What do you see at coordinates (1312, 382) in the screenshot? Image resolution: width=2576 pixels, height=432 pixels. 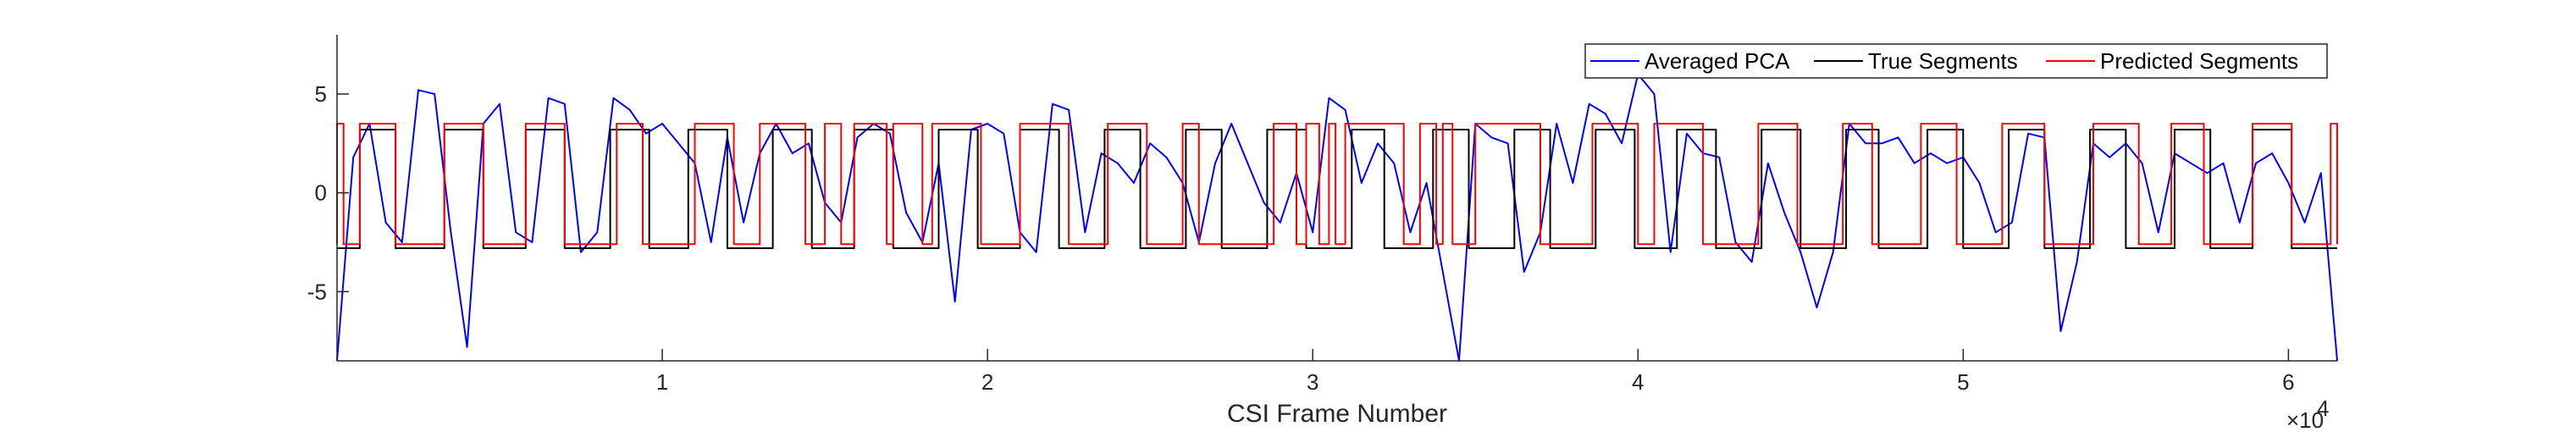 I see `x-tick-label: 3` at bounding box center [1312, 382].